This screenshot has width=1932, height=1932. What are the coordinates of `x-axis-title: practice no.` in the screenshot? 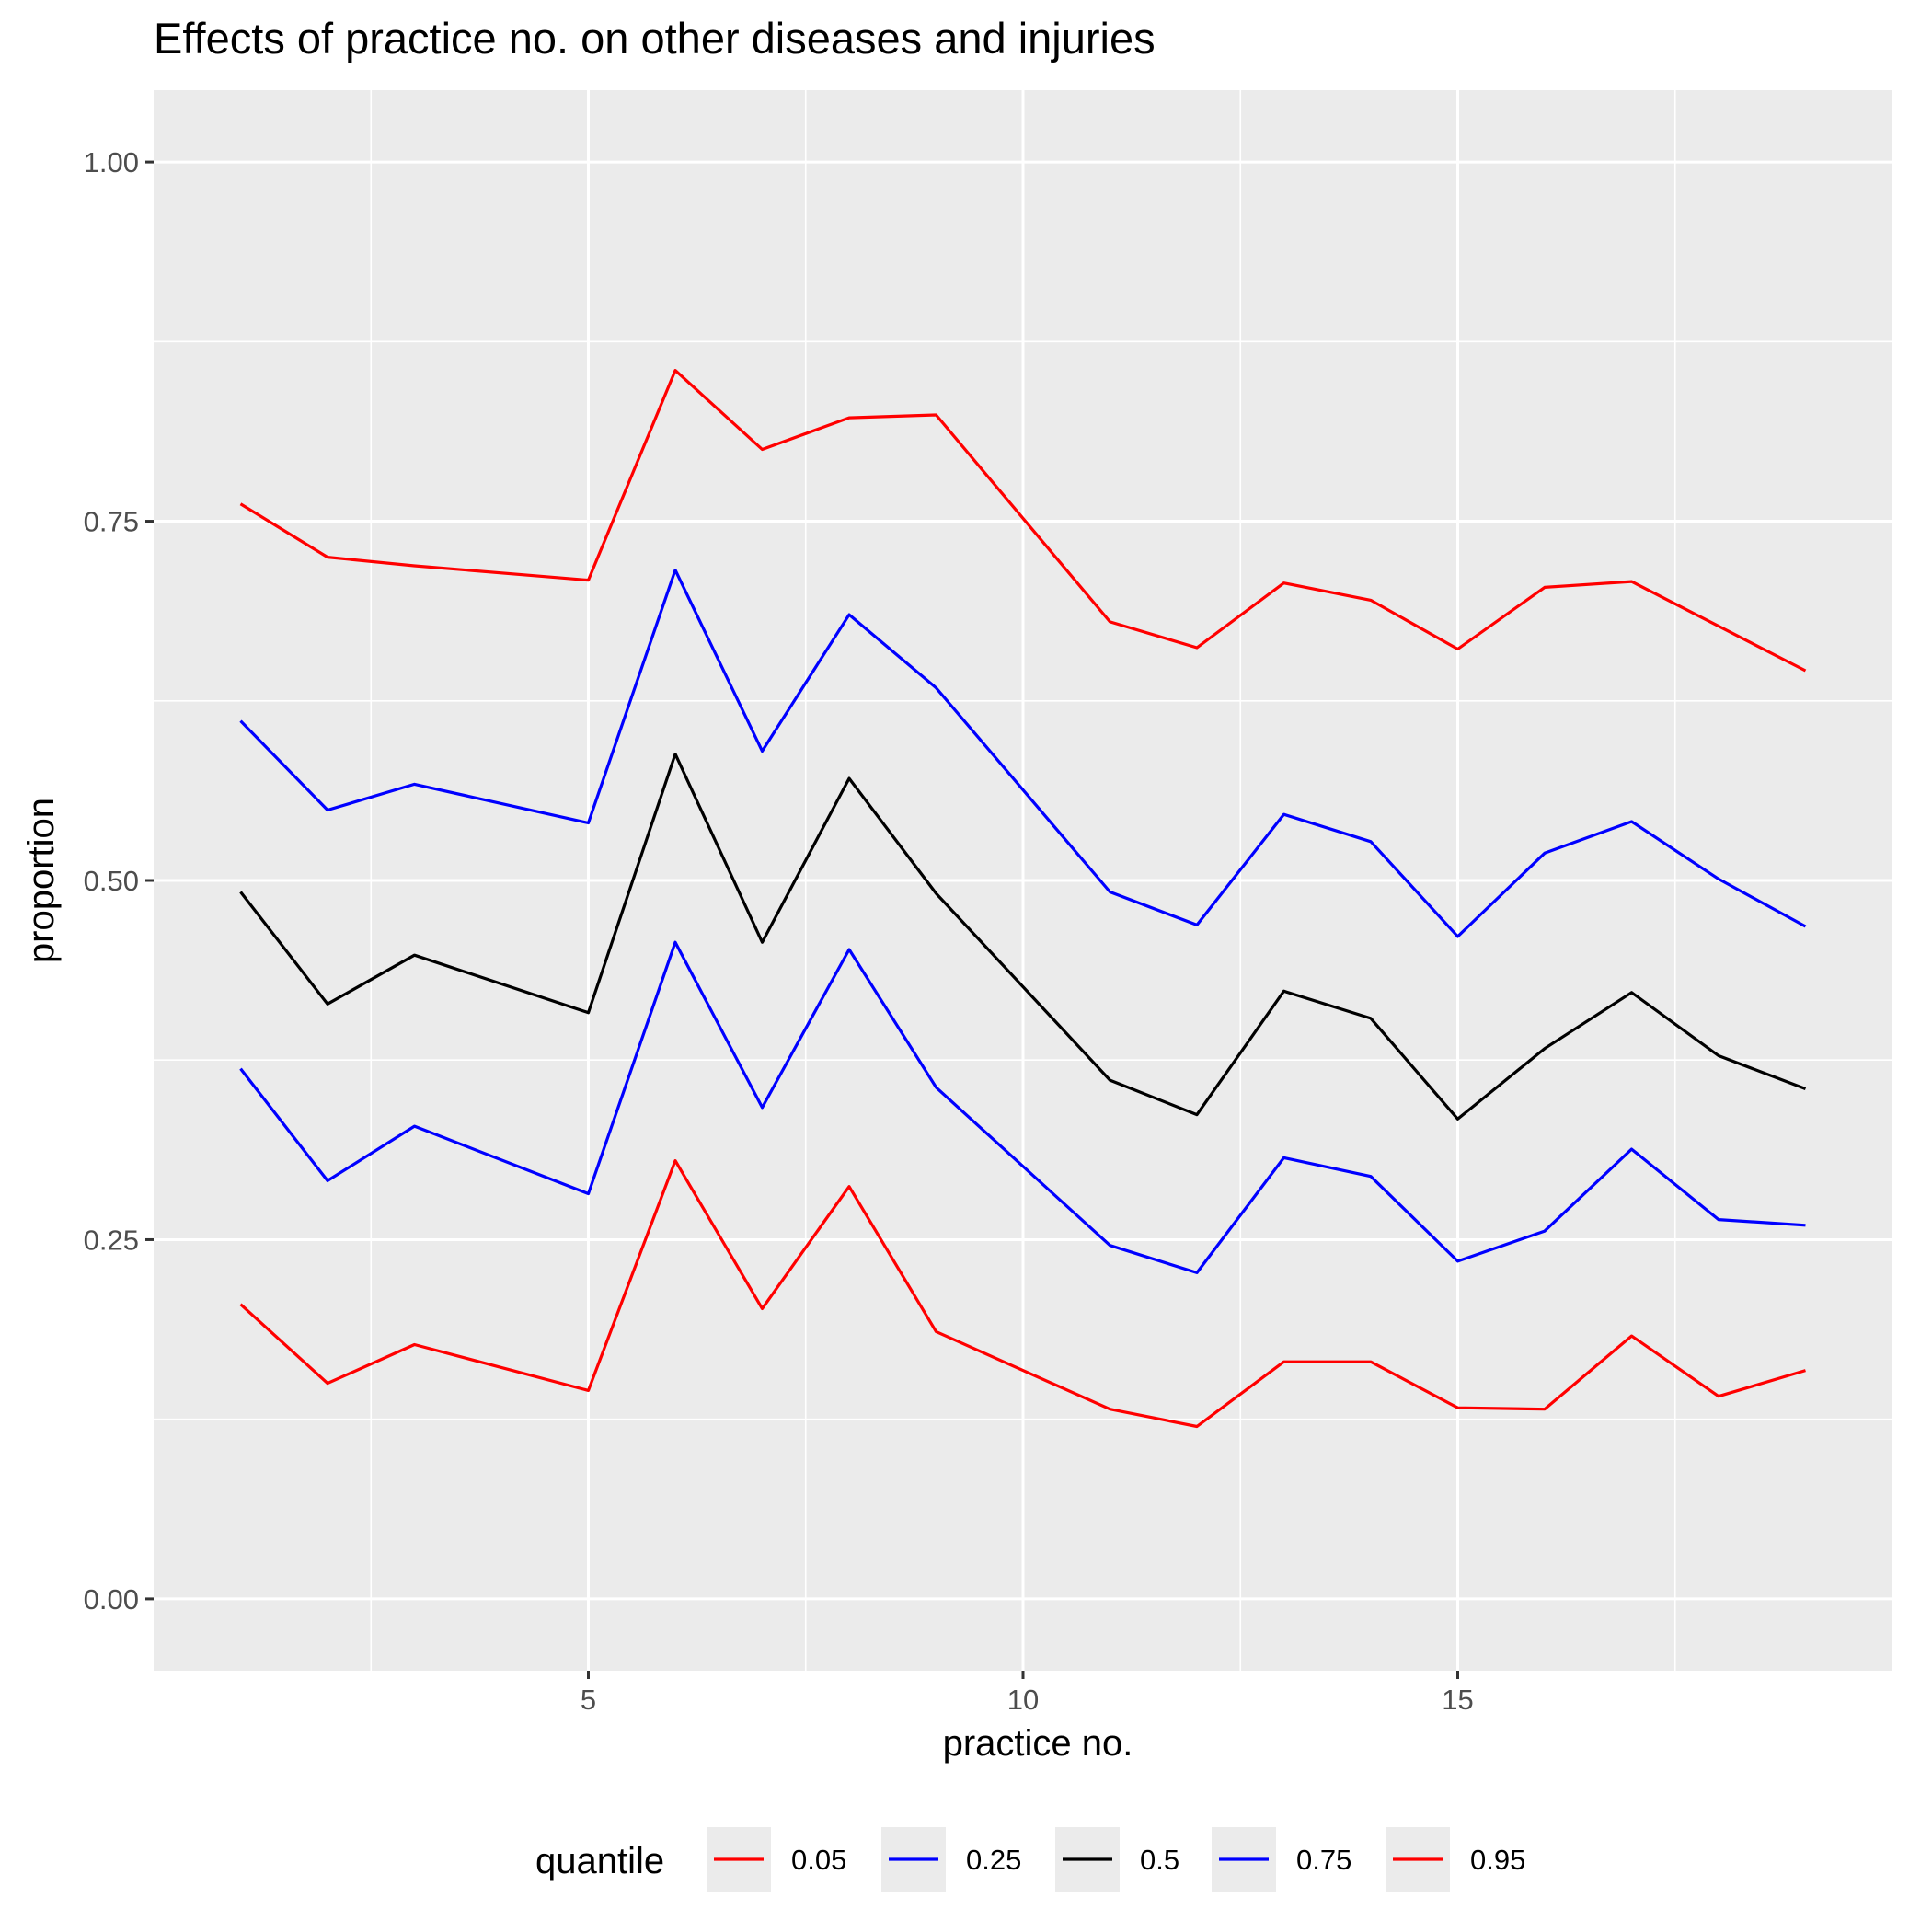 It's located at (1038, 1743).